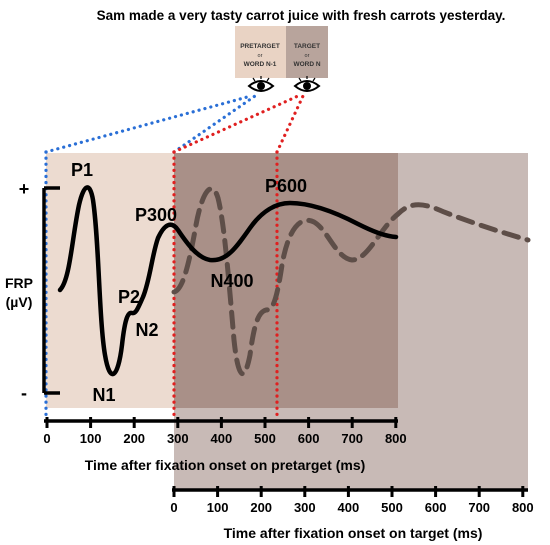 The image size is (550, 545). What do you see at coordinates (307, 56) in the screenshot?
I see `target-box-line2: or` at bounding box center [307, 56].